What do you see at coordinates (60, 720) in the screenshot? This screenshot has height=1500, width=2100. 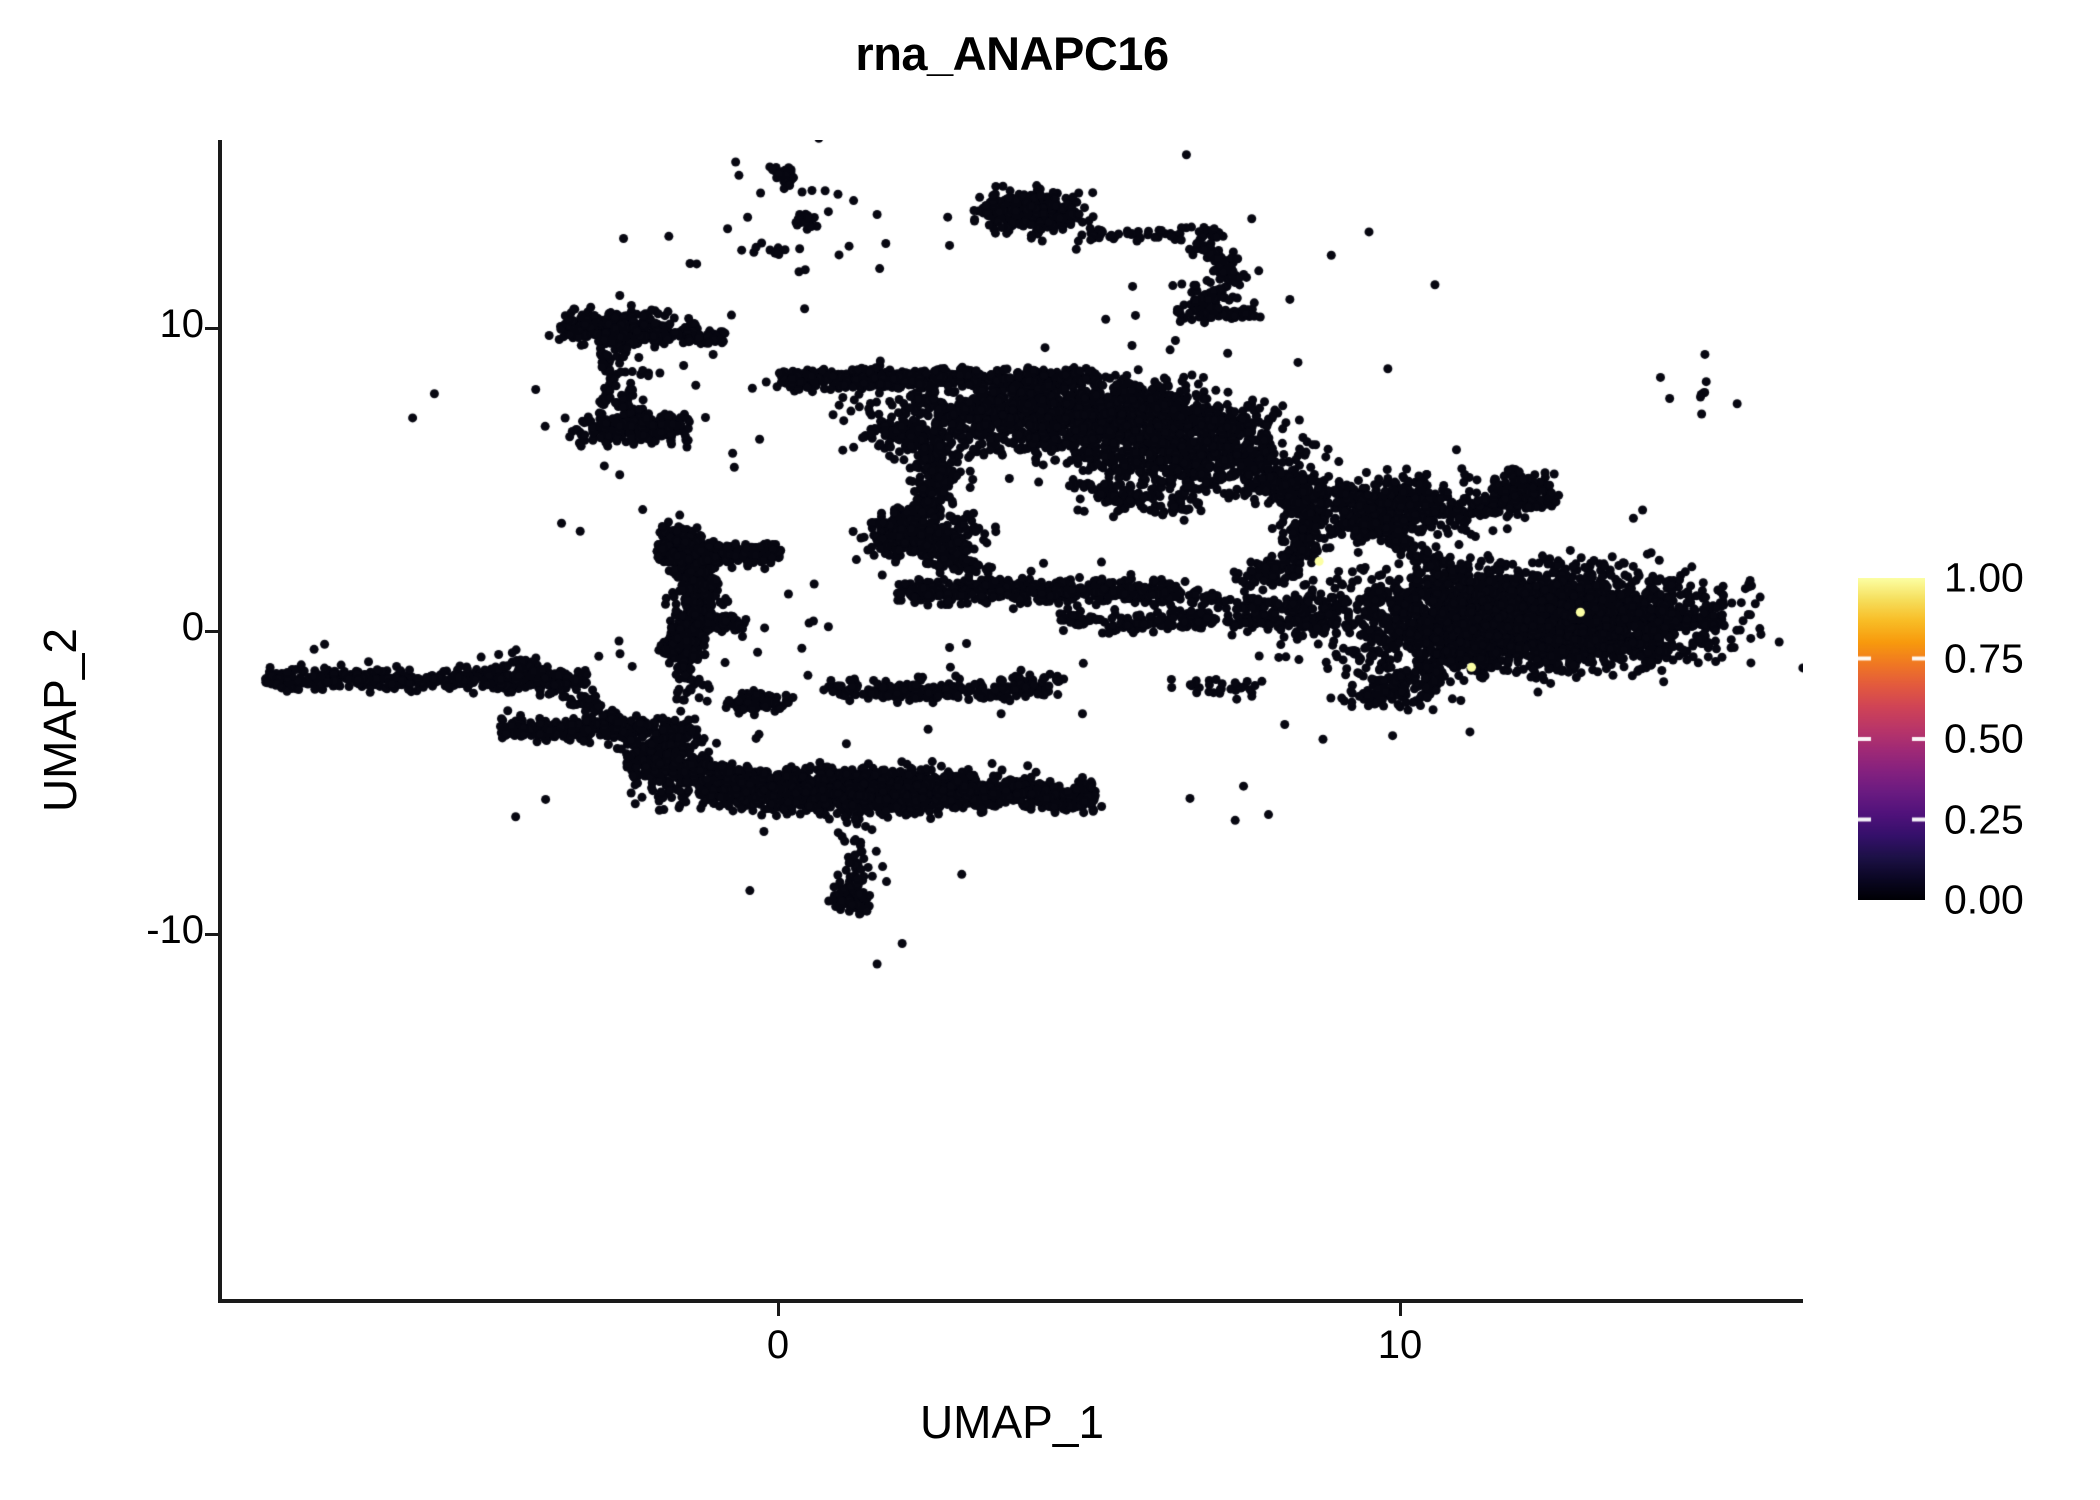 I see `y-axis-title: UMAP_2` at bounding box center [60, 720].